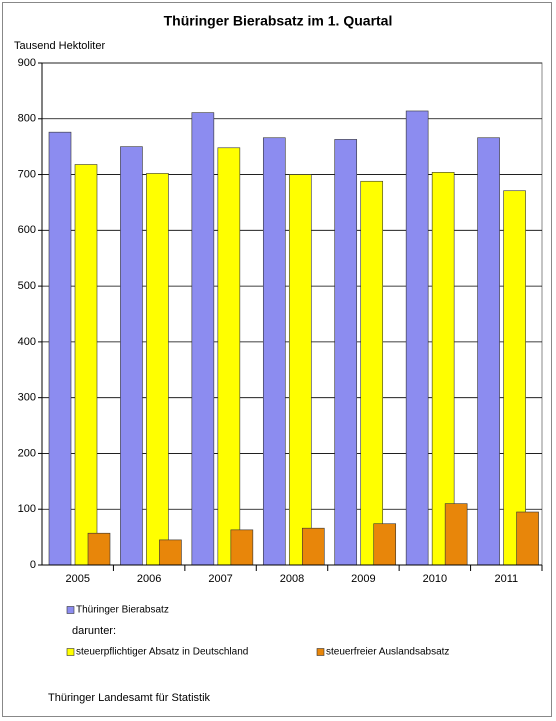 The image size is (556, 721). I want to click on x-tick-label: 2007, so click(220, 579).